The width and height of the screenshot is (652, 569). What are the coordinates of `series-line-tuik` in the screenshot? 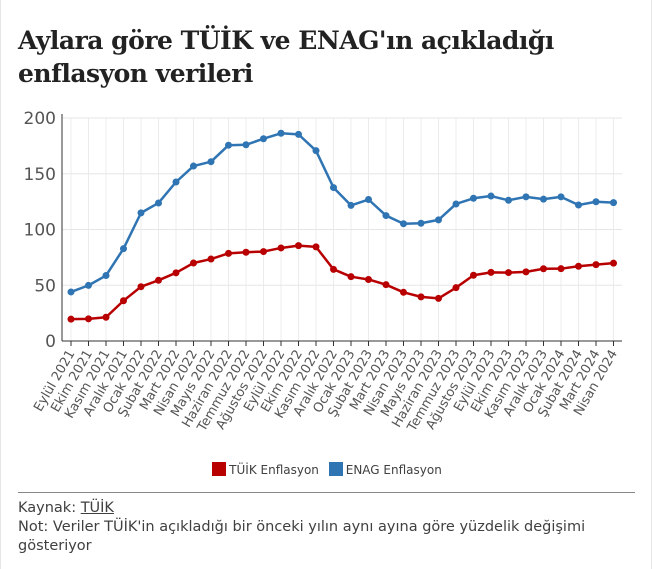 It's located at (342, 282).